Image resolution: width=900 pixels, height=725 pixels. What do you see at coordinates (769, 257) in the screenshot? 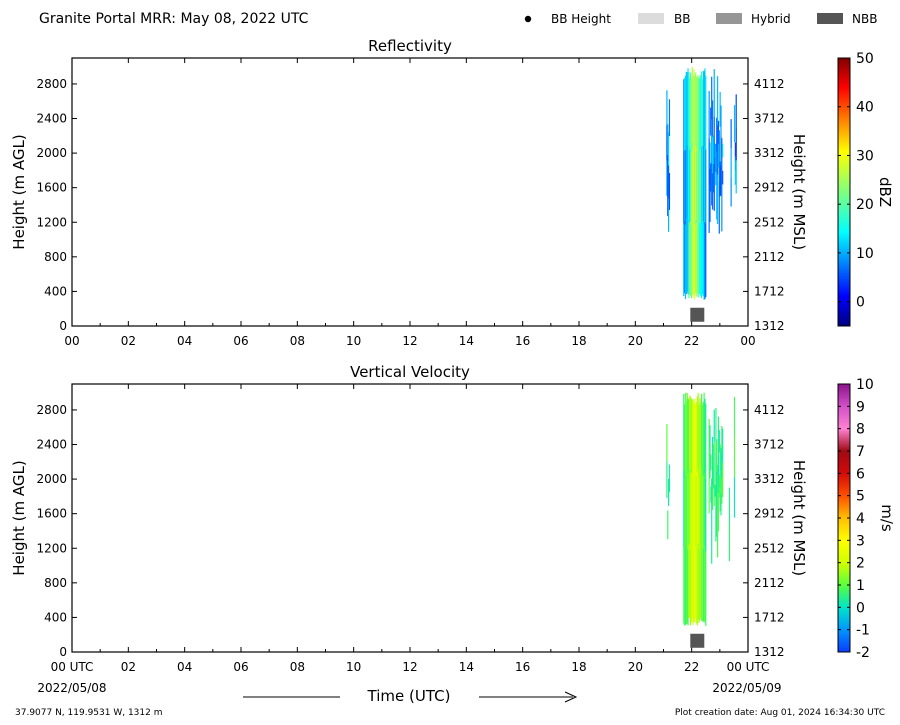
I see `y-tick-label-right: 2112` at bounding box center [769, 257].